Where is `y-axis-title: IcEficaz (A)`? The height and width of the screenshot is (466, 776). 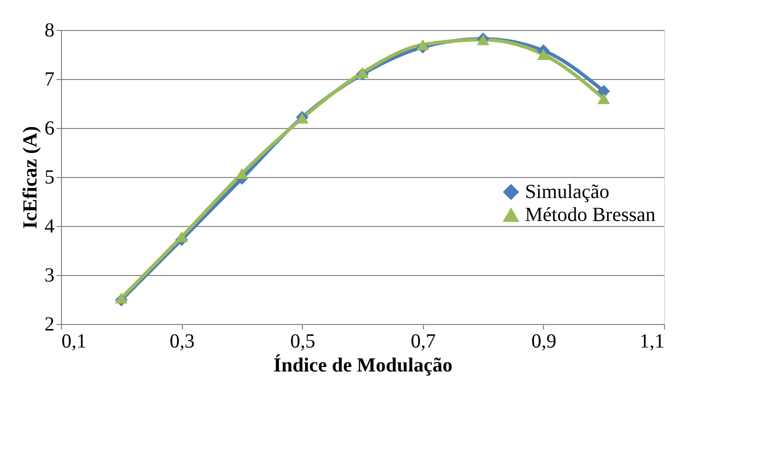
y-axis-title: IcEficaz (A) is located at coordinates (31, 177).